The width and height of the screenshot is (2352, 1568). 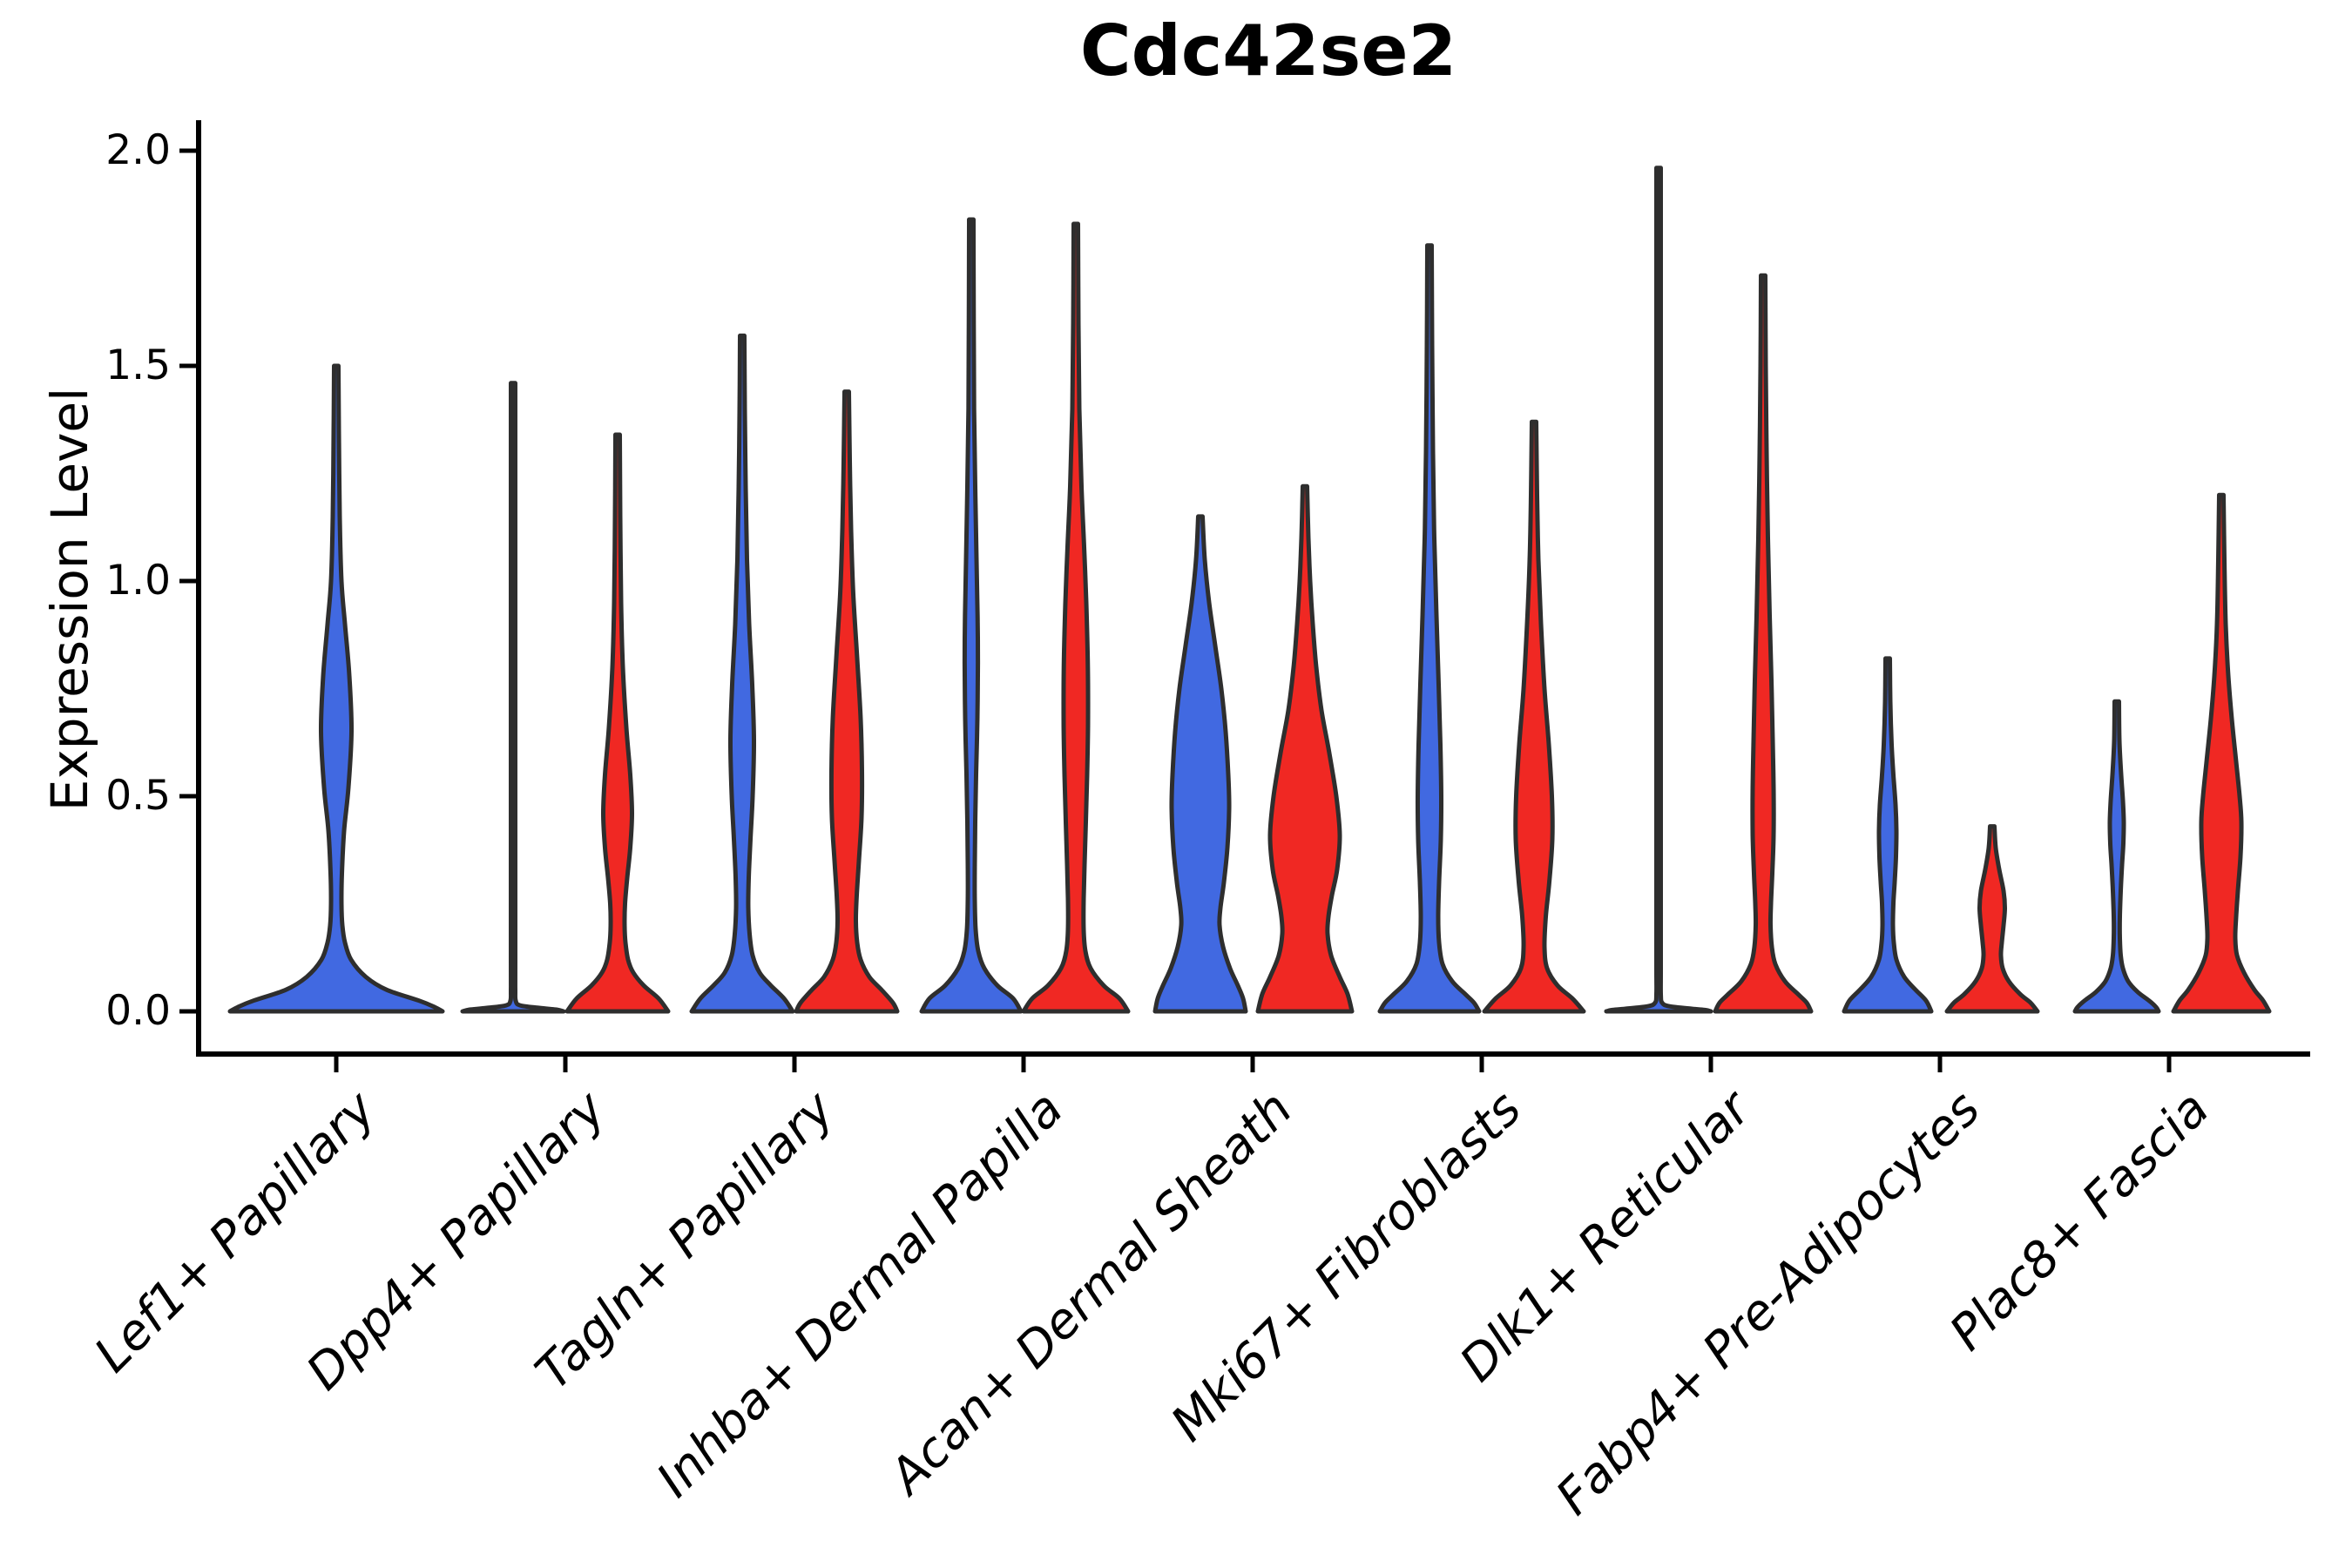 What do you see at coordinates (1076, 618) in the screenshot?
I see `violin-inhba-dermal-papilla-group-red` at bounding box center [1076, 618].